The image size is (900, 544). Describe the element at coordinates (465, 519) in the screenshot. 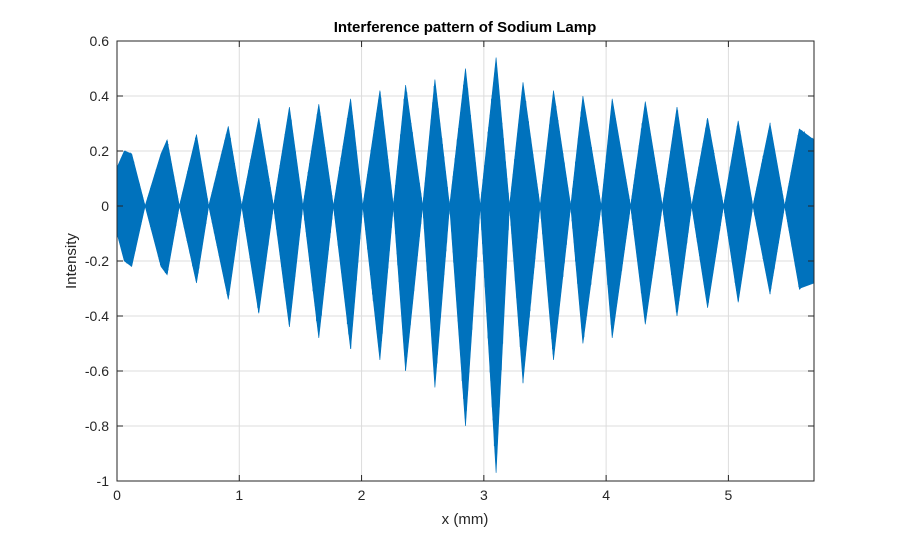

I see `x-axis-label: x (mm)` at that location.